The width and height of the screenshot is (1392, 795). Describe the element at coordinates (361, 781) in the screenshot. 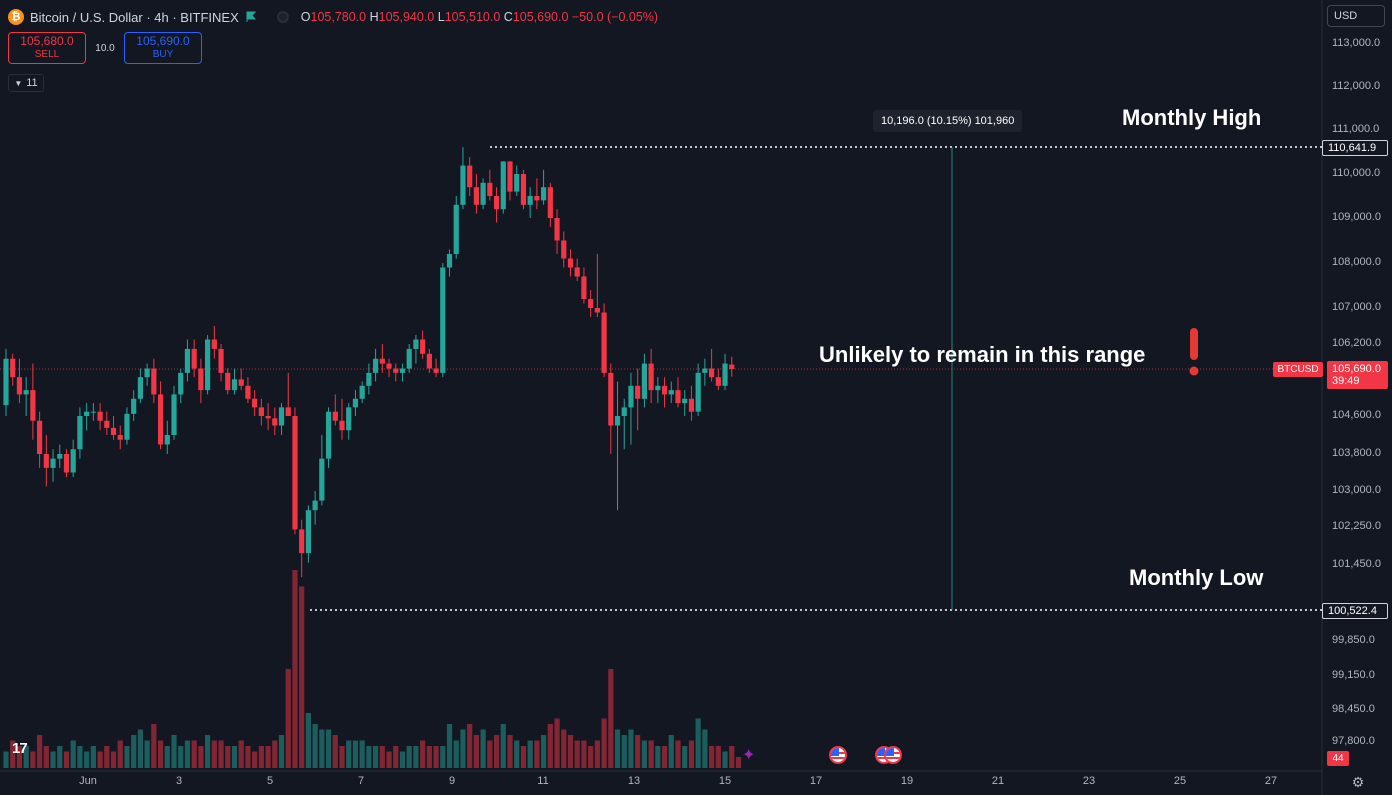

I see `time-tick-label: 7` at that location.